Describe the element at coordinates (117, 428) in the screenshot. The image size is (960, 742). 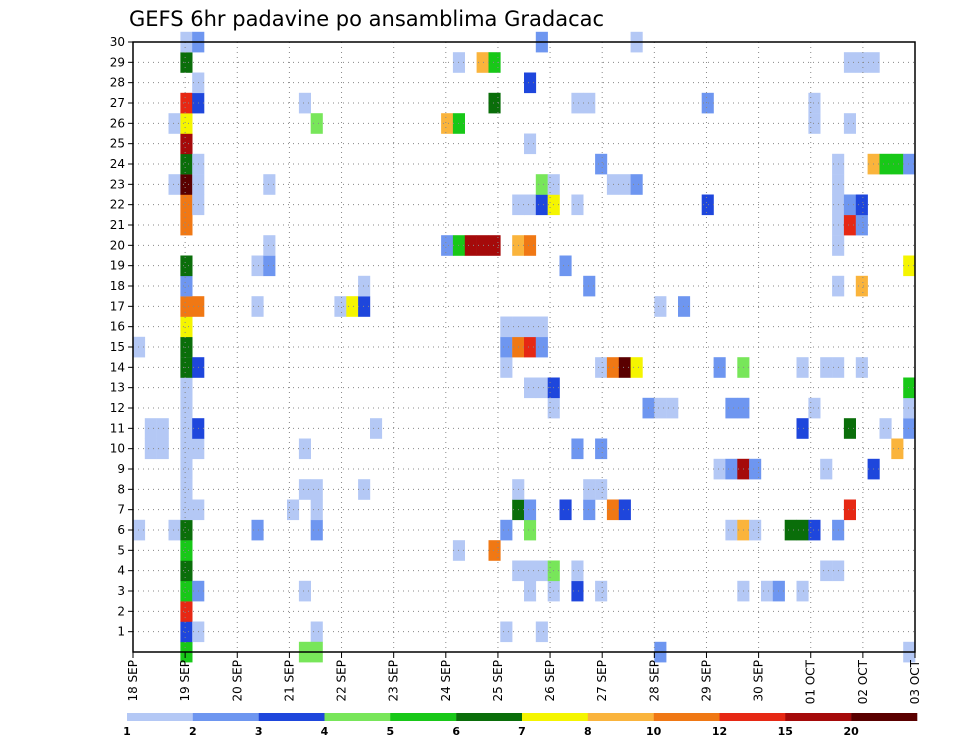
I see `y-tick-label: 11` at that location.